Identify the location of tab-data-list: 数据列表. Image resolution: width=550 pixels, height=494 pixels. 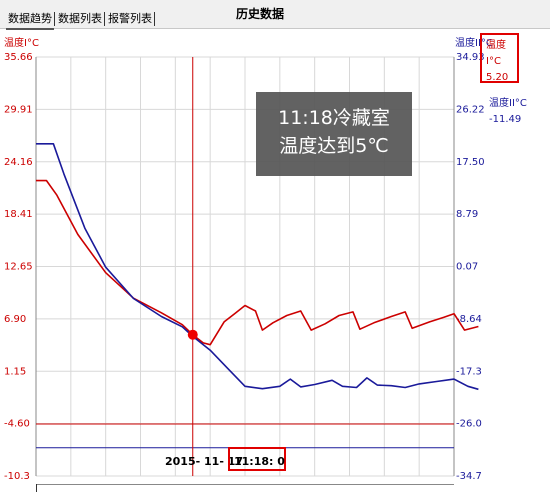
(80, 18).